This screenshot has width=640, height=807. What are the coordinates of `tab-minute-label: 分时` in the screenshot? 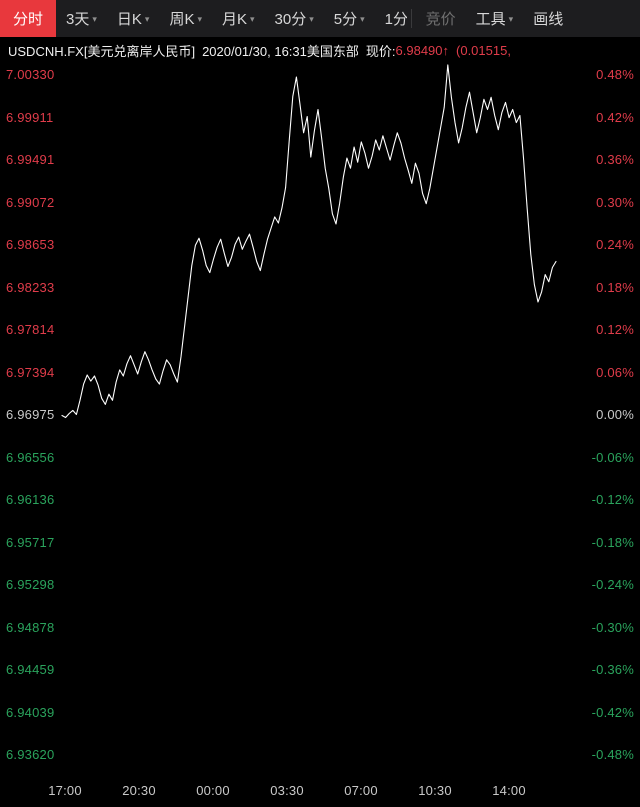 It's located at (28, 19).